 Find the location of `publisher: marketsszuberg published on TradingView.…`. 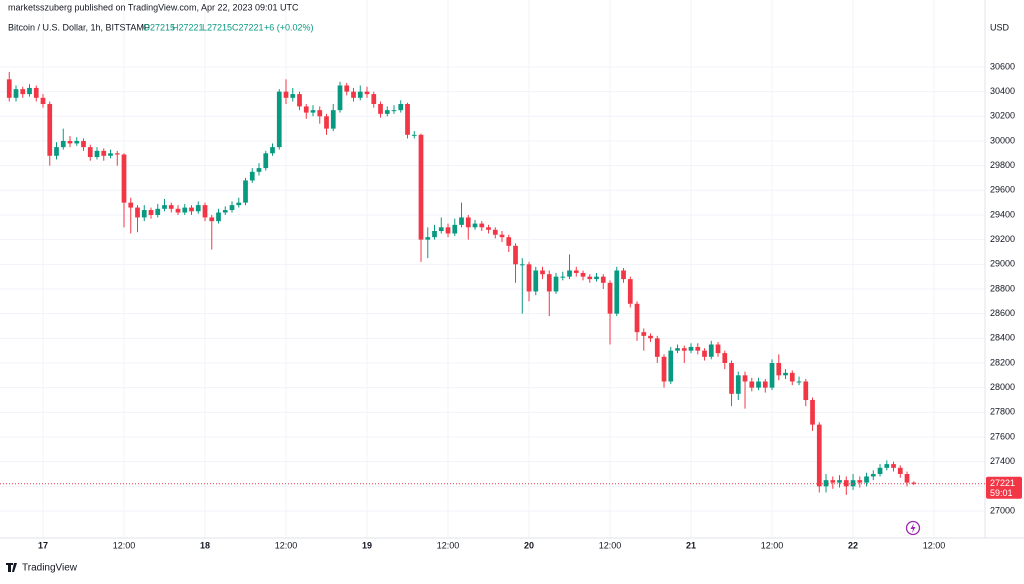

publisher: marketsszuberg published on TradingView.… is located at coordinates (153, 7).